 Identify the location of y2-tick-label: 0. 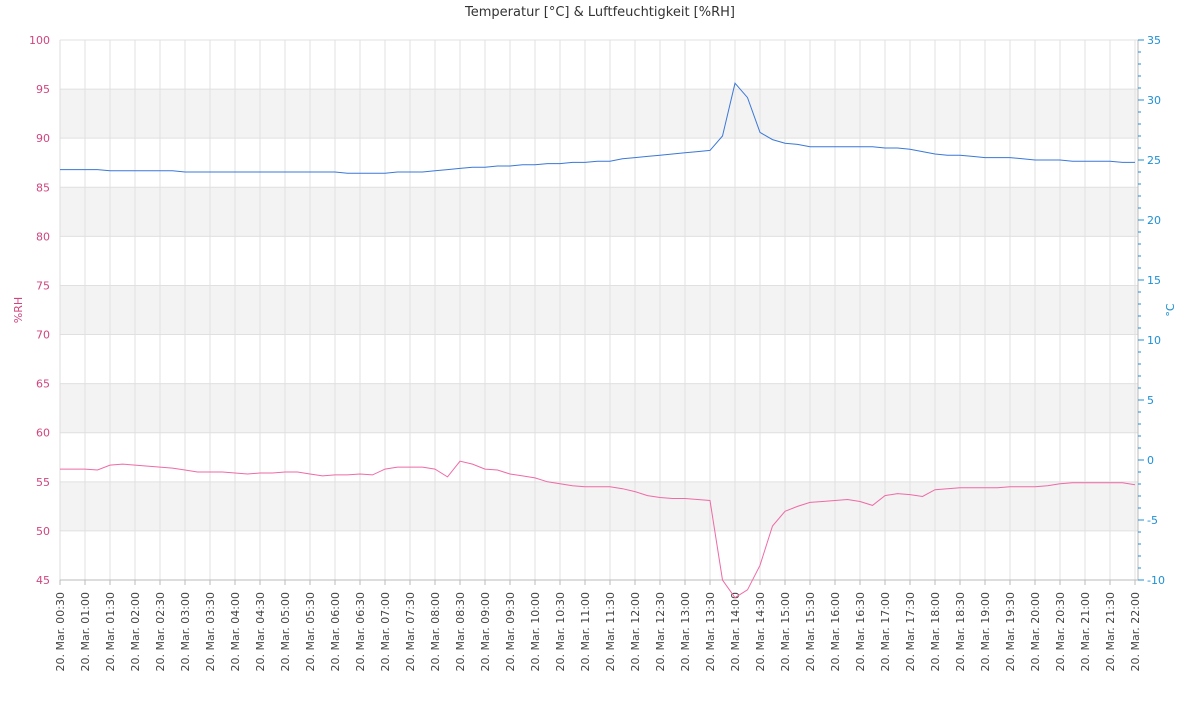
(1150, 460).